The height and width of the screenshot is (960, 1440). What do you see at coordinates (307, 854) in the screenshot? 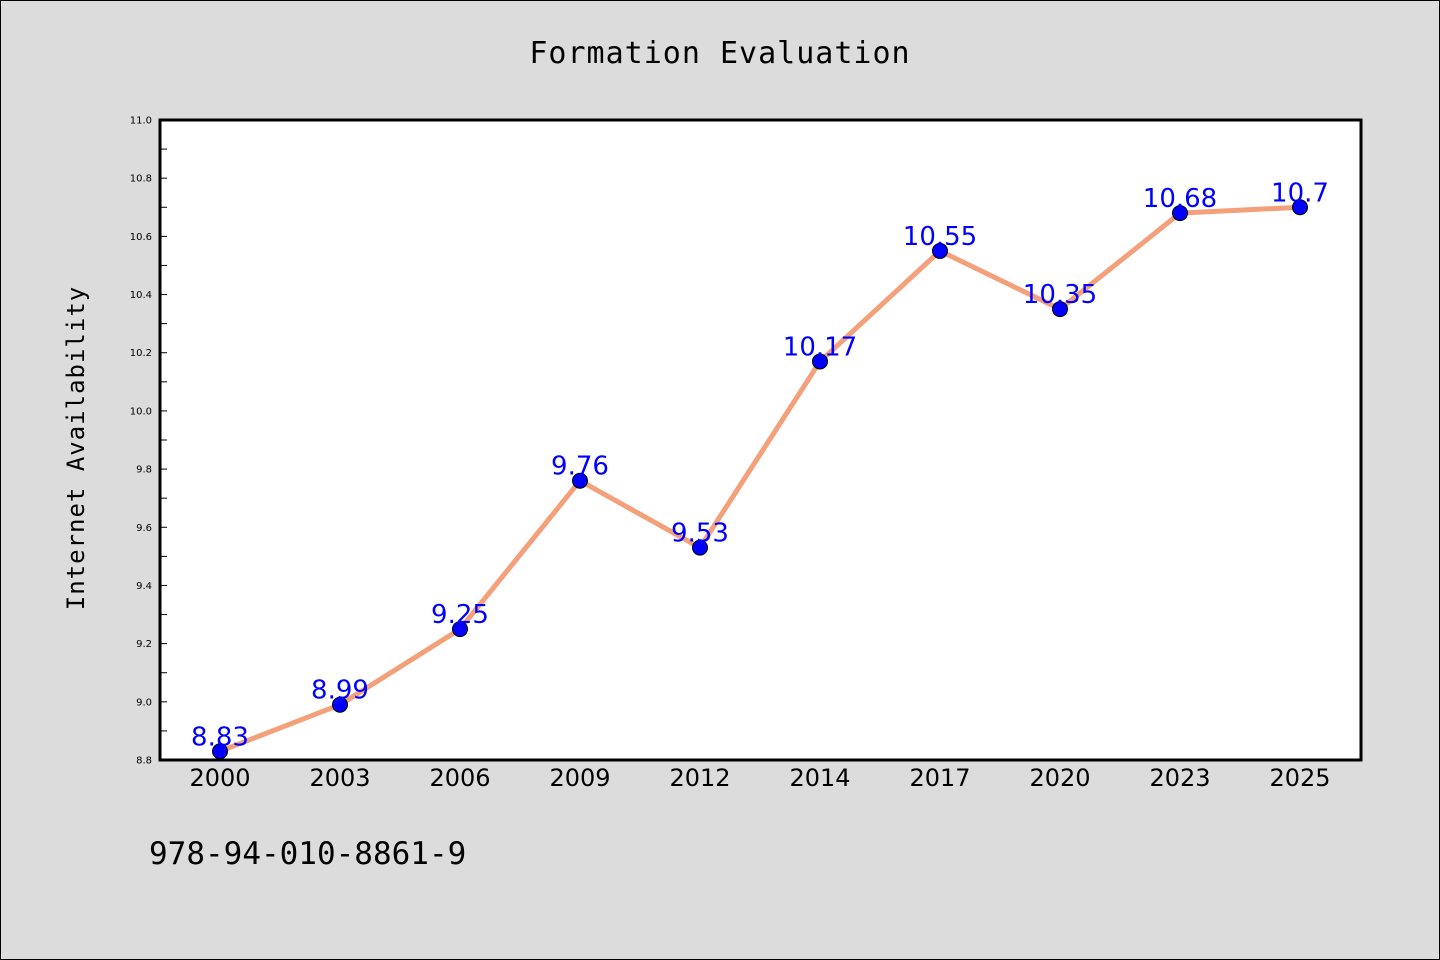
I see `footer-code: 978-94-010-8861-9` at bounding box center [307, 854].